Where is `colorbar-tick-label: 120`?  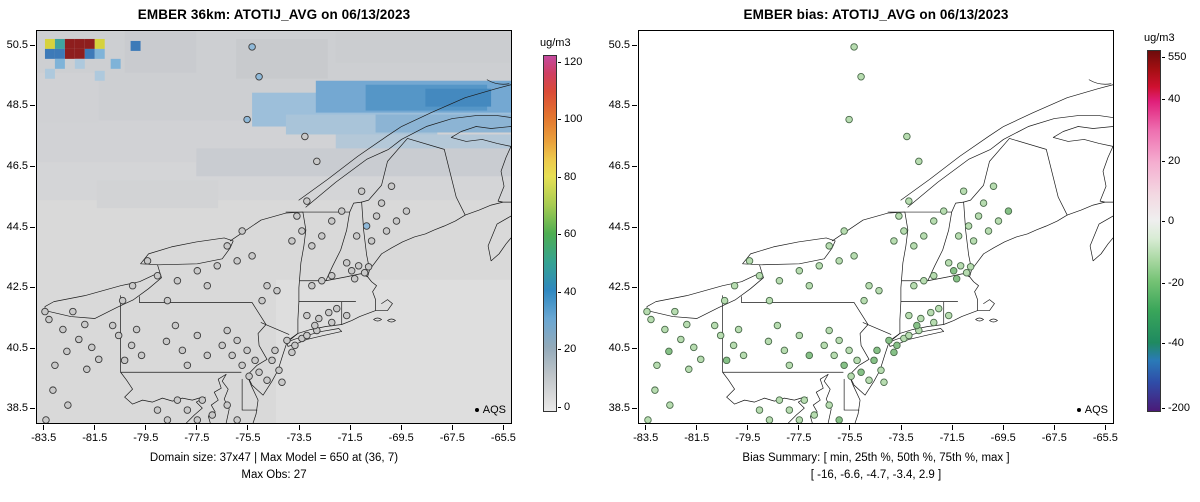 colorbar-tick-label: 120 is located at coordinates (573, 61).